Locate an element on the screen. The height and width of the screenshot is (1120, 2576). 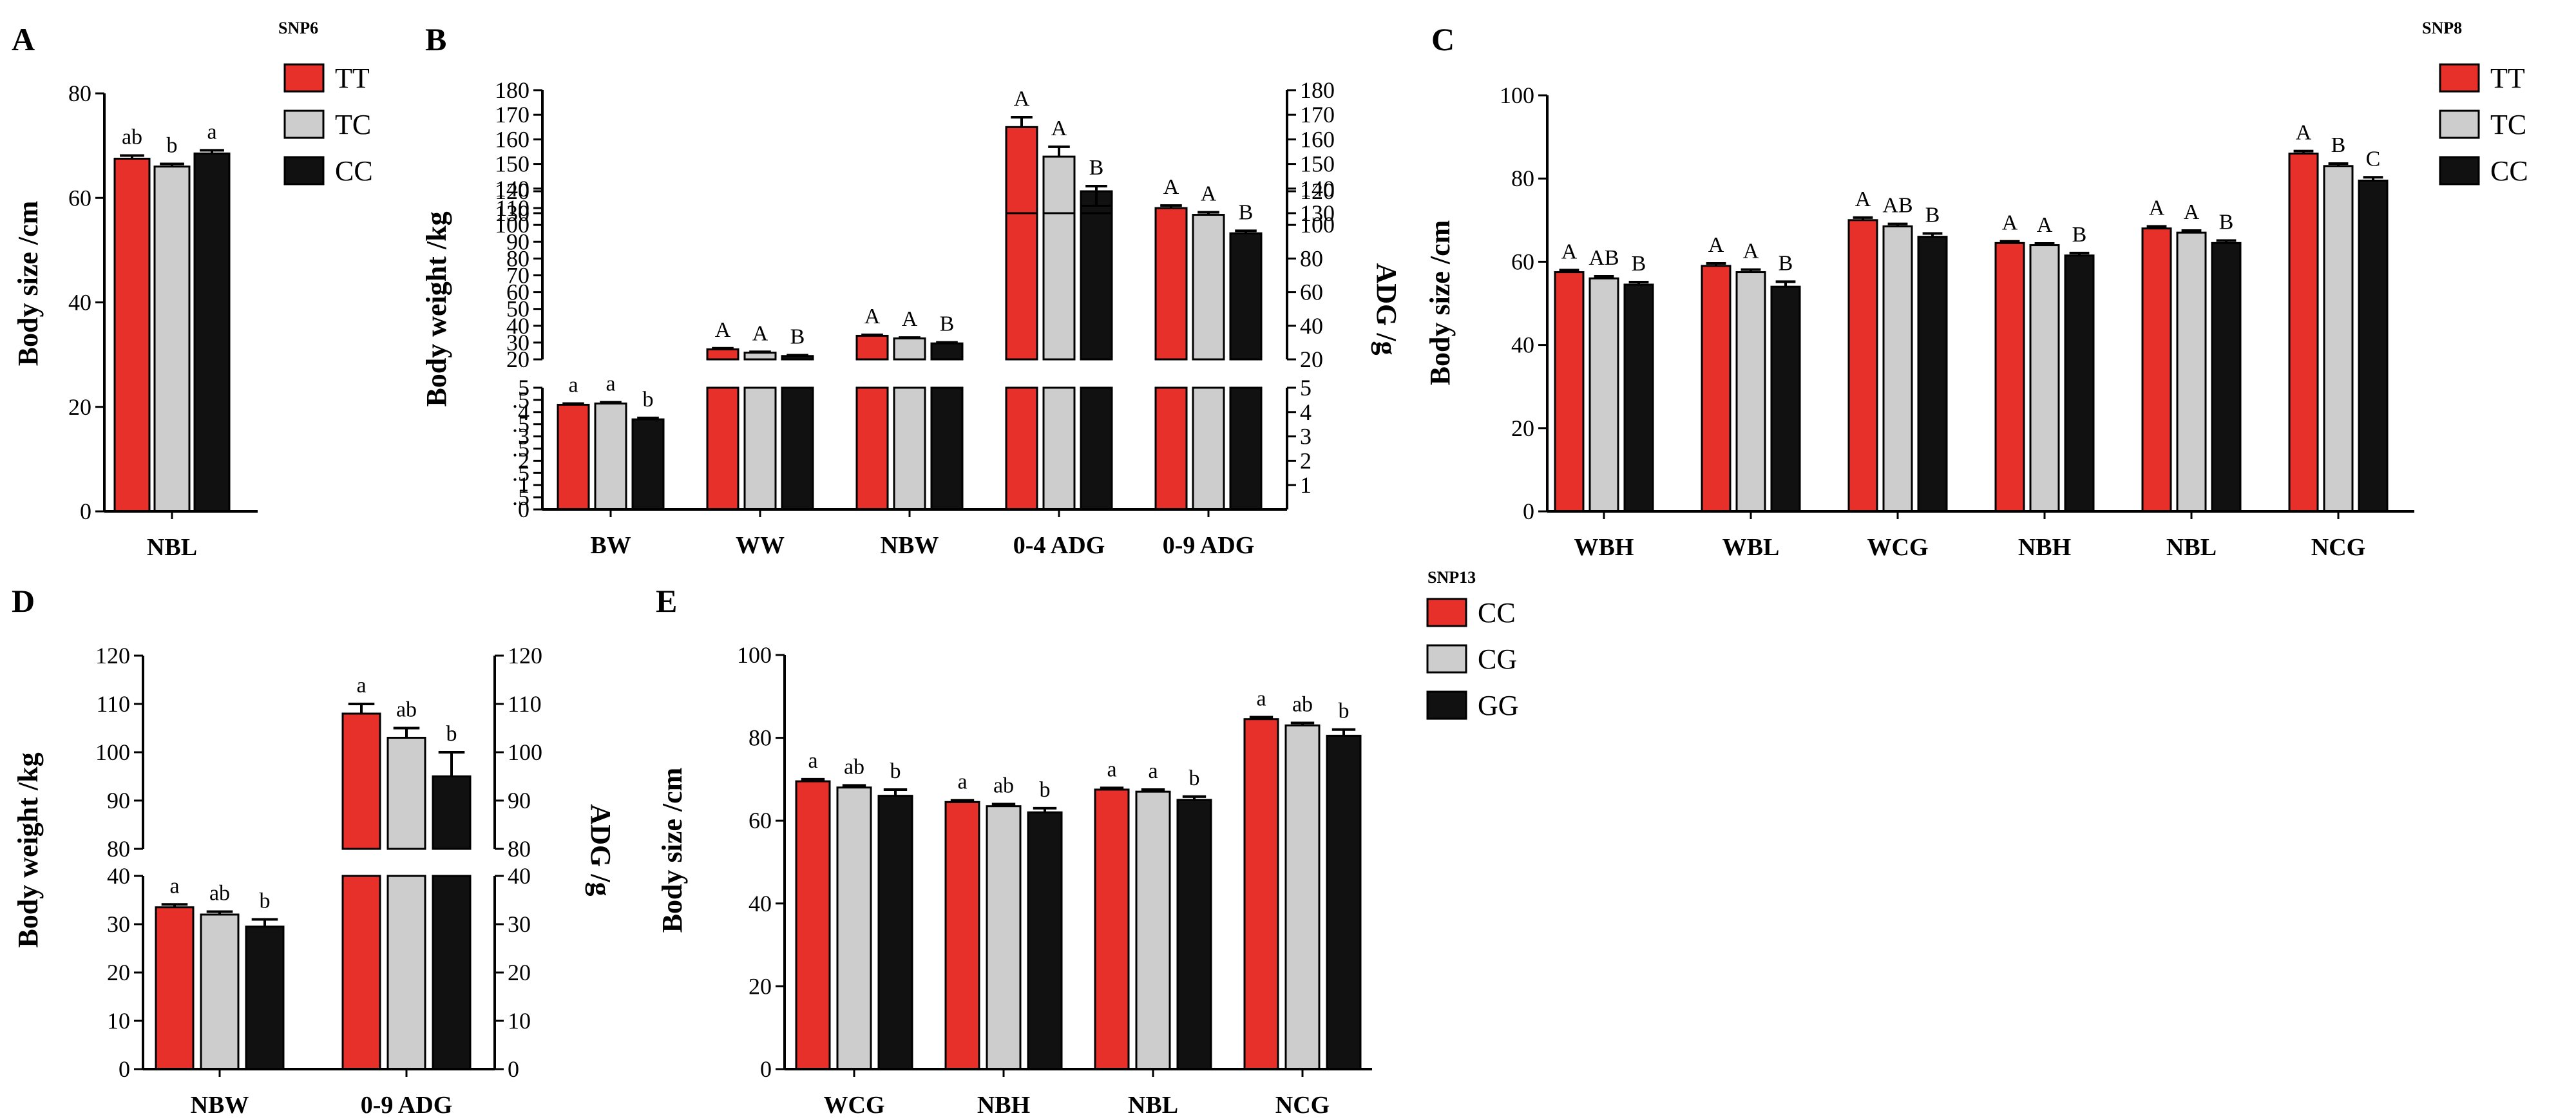
legend-snp13: SNP13 CC CG GG is located at coordinates (1472, 644).